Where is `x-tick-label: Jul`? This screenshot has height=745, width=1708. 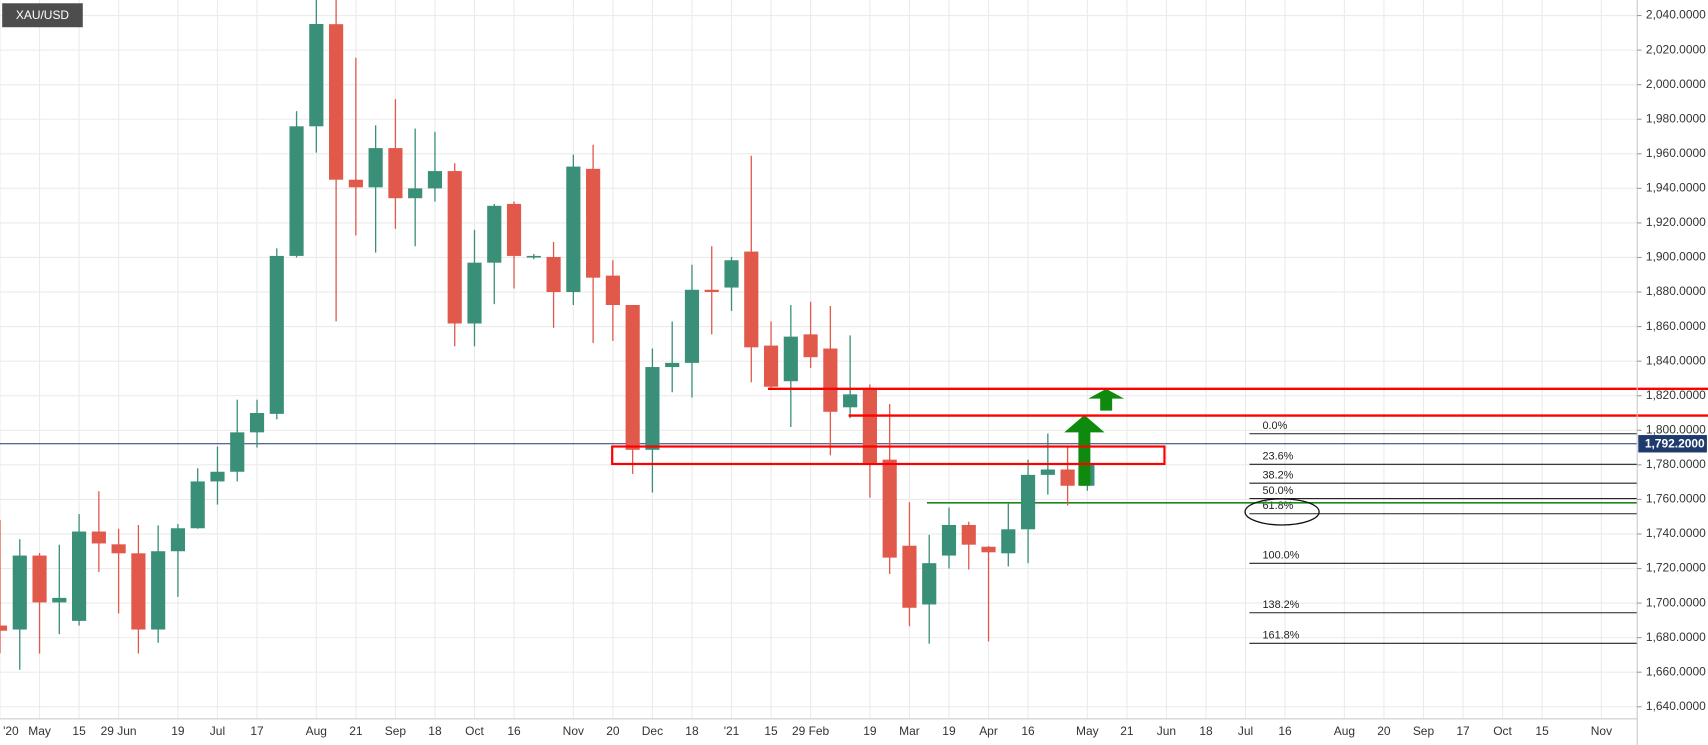 x-tick-label: Jul is located at coordinates (1245, 731).